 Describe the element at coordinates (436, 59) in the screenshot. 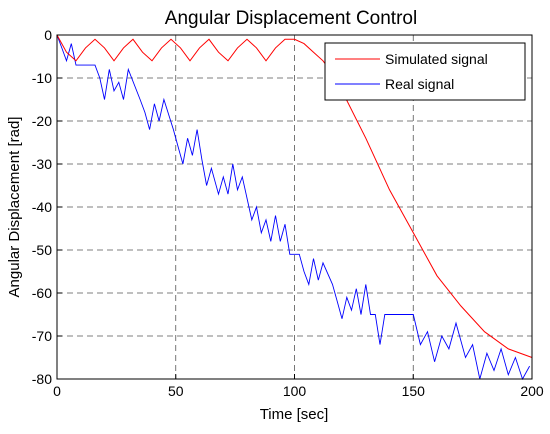

I see `legend-label-simulated: Simulated signal` at that location.